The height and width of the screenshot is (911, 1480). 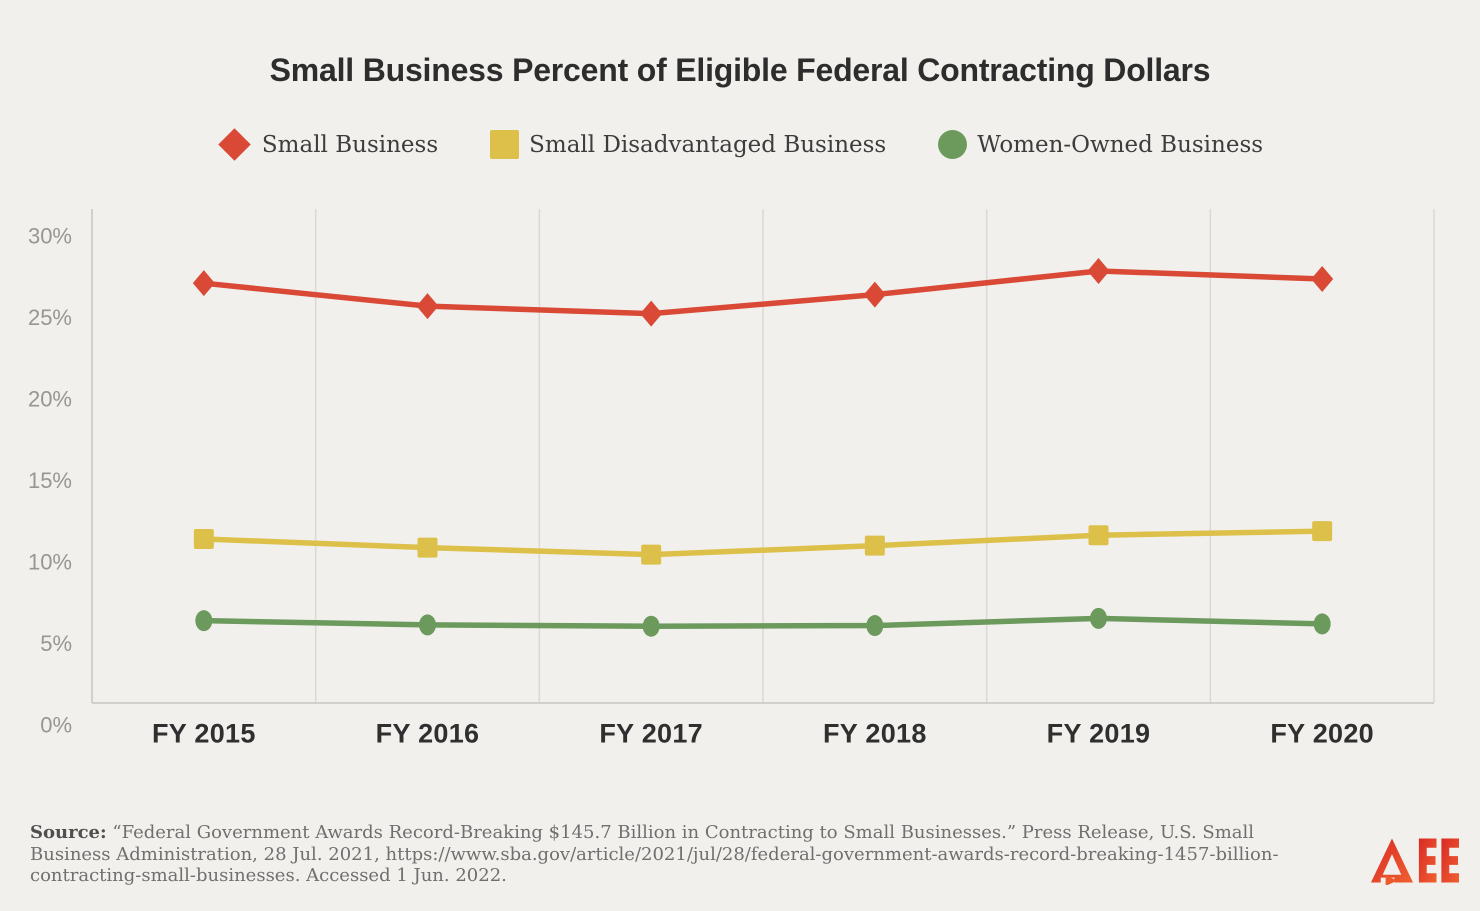 I want to click on women-owned-business-circle-icon, so click(x=953, y=144).